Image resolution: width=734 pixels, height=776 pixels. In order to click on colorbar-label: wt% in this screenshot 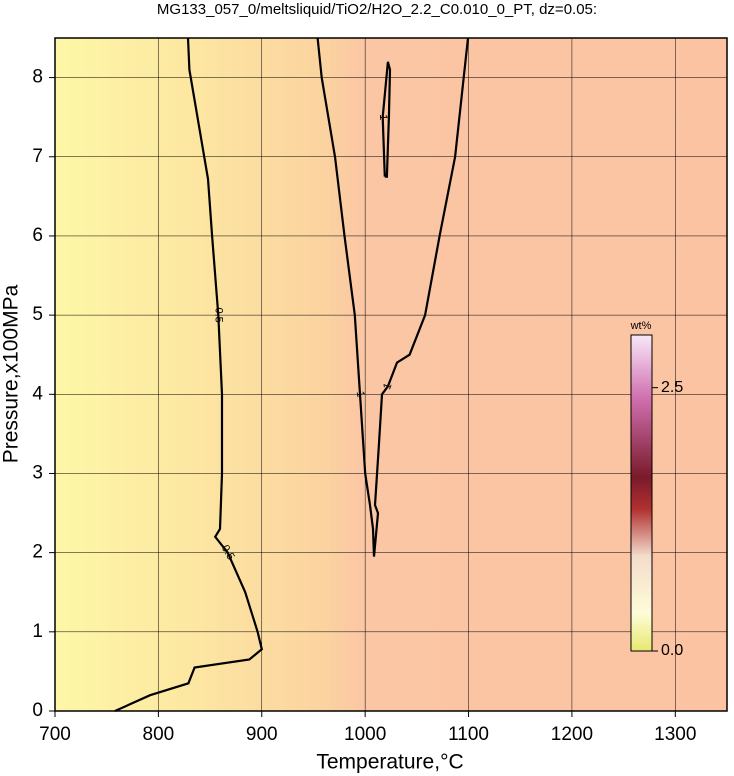, I will do `click(641, 326)`.